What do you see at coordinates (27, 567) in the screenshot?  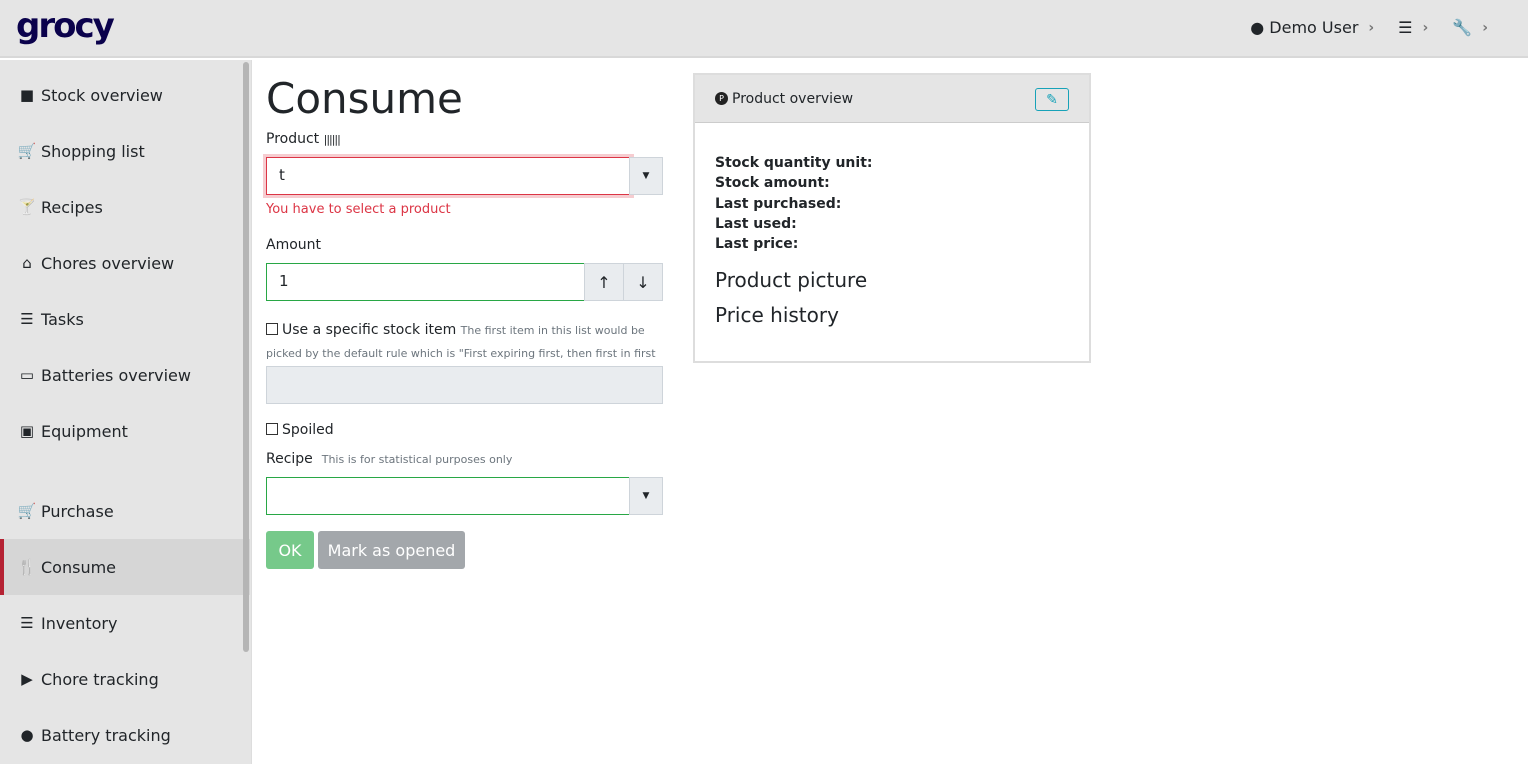 I see `utensils-icon: 🍴` at bounding box center [27, 567].